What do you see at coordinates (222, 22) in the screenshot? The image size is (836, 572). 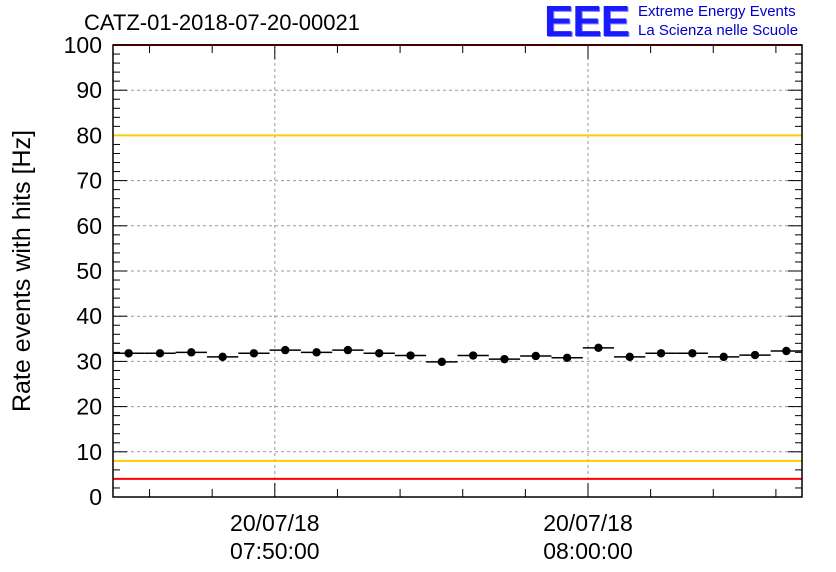 I see `chart-title: CATZ-01-2018-07-20-00021` at bounding box center [222, 22].